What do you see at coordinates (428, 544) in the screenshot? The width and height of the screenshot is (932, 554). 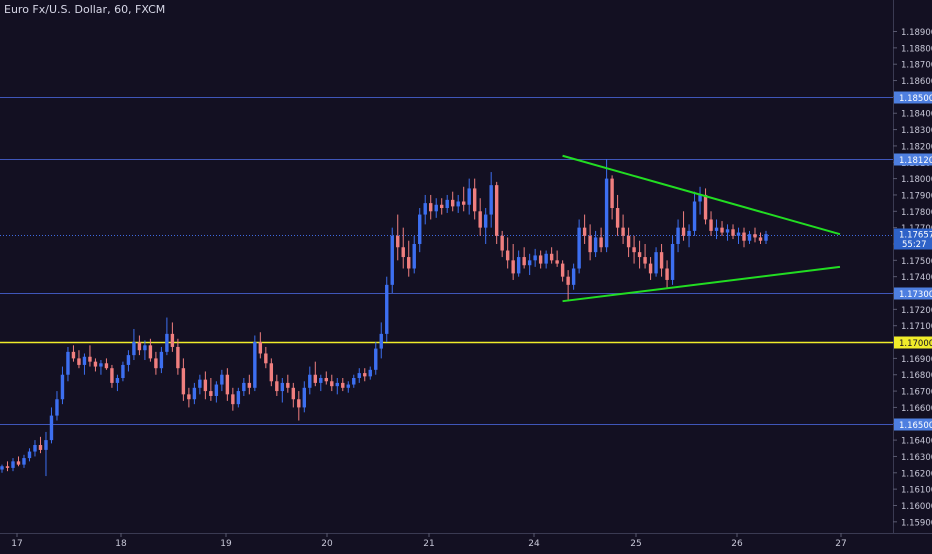 I see `x-tick-label: 21` at bounding box center [428, 544].